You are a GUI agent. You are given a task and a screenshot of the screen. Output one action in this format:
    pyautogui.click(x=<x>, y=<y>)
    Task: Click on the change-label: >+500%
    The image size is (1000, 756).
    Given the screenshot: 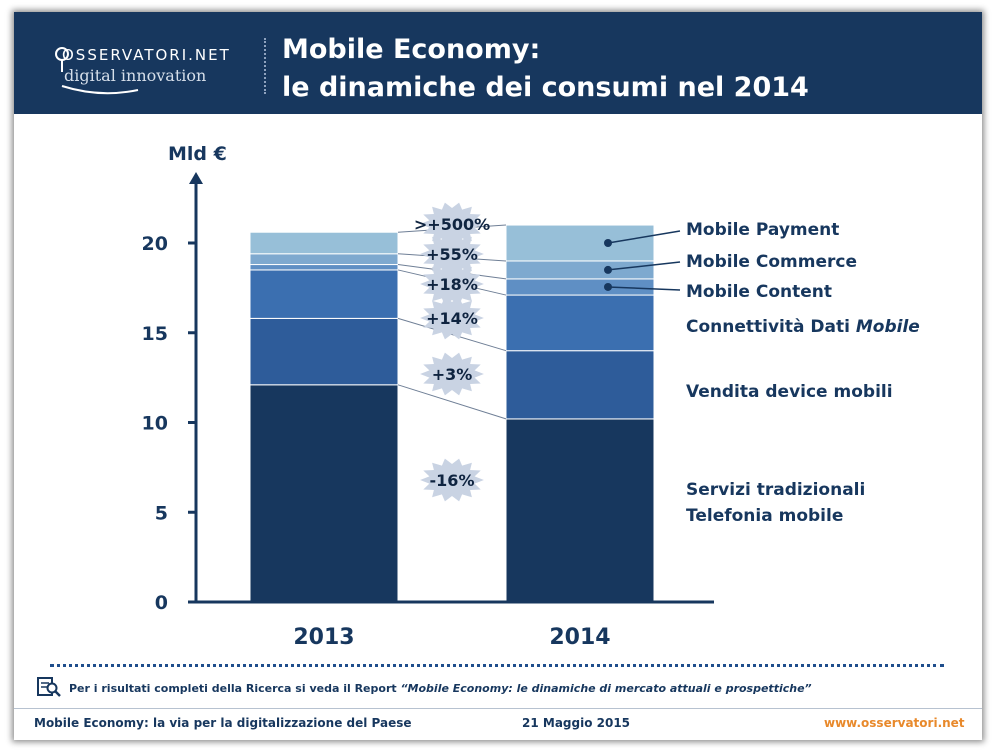 What is the action you would take?
    pyautogui.click(x=452, y=224)
    